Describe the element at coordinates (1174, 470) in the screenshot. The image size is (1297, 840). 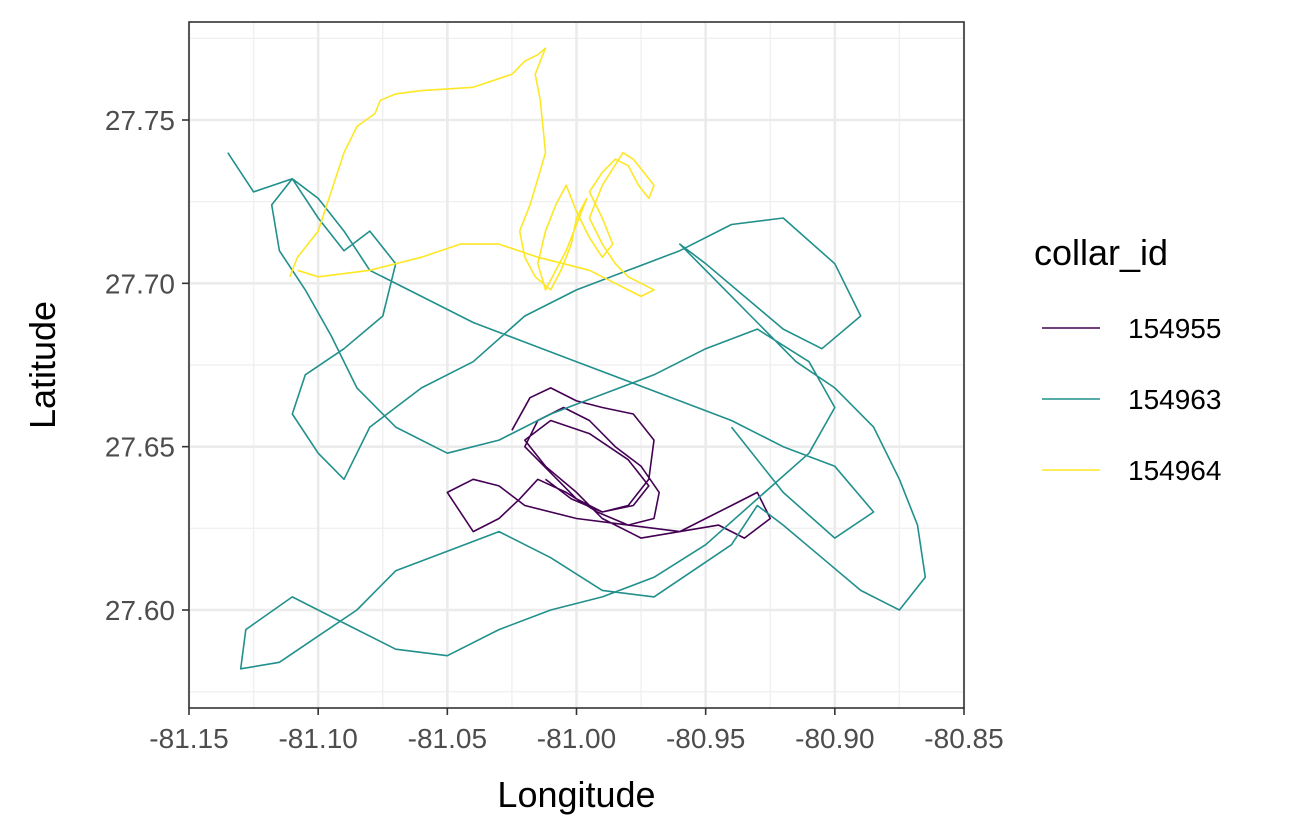
I see `legend-label-154964: 154964` at that location.